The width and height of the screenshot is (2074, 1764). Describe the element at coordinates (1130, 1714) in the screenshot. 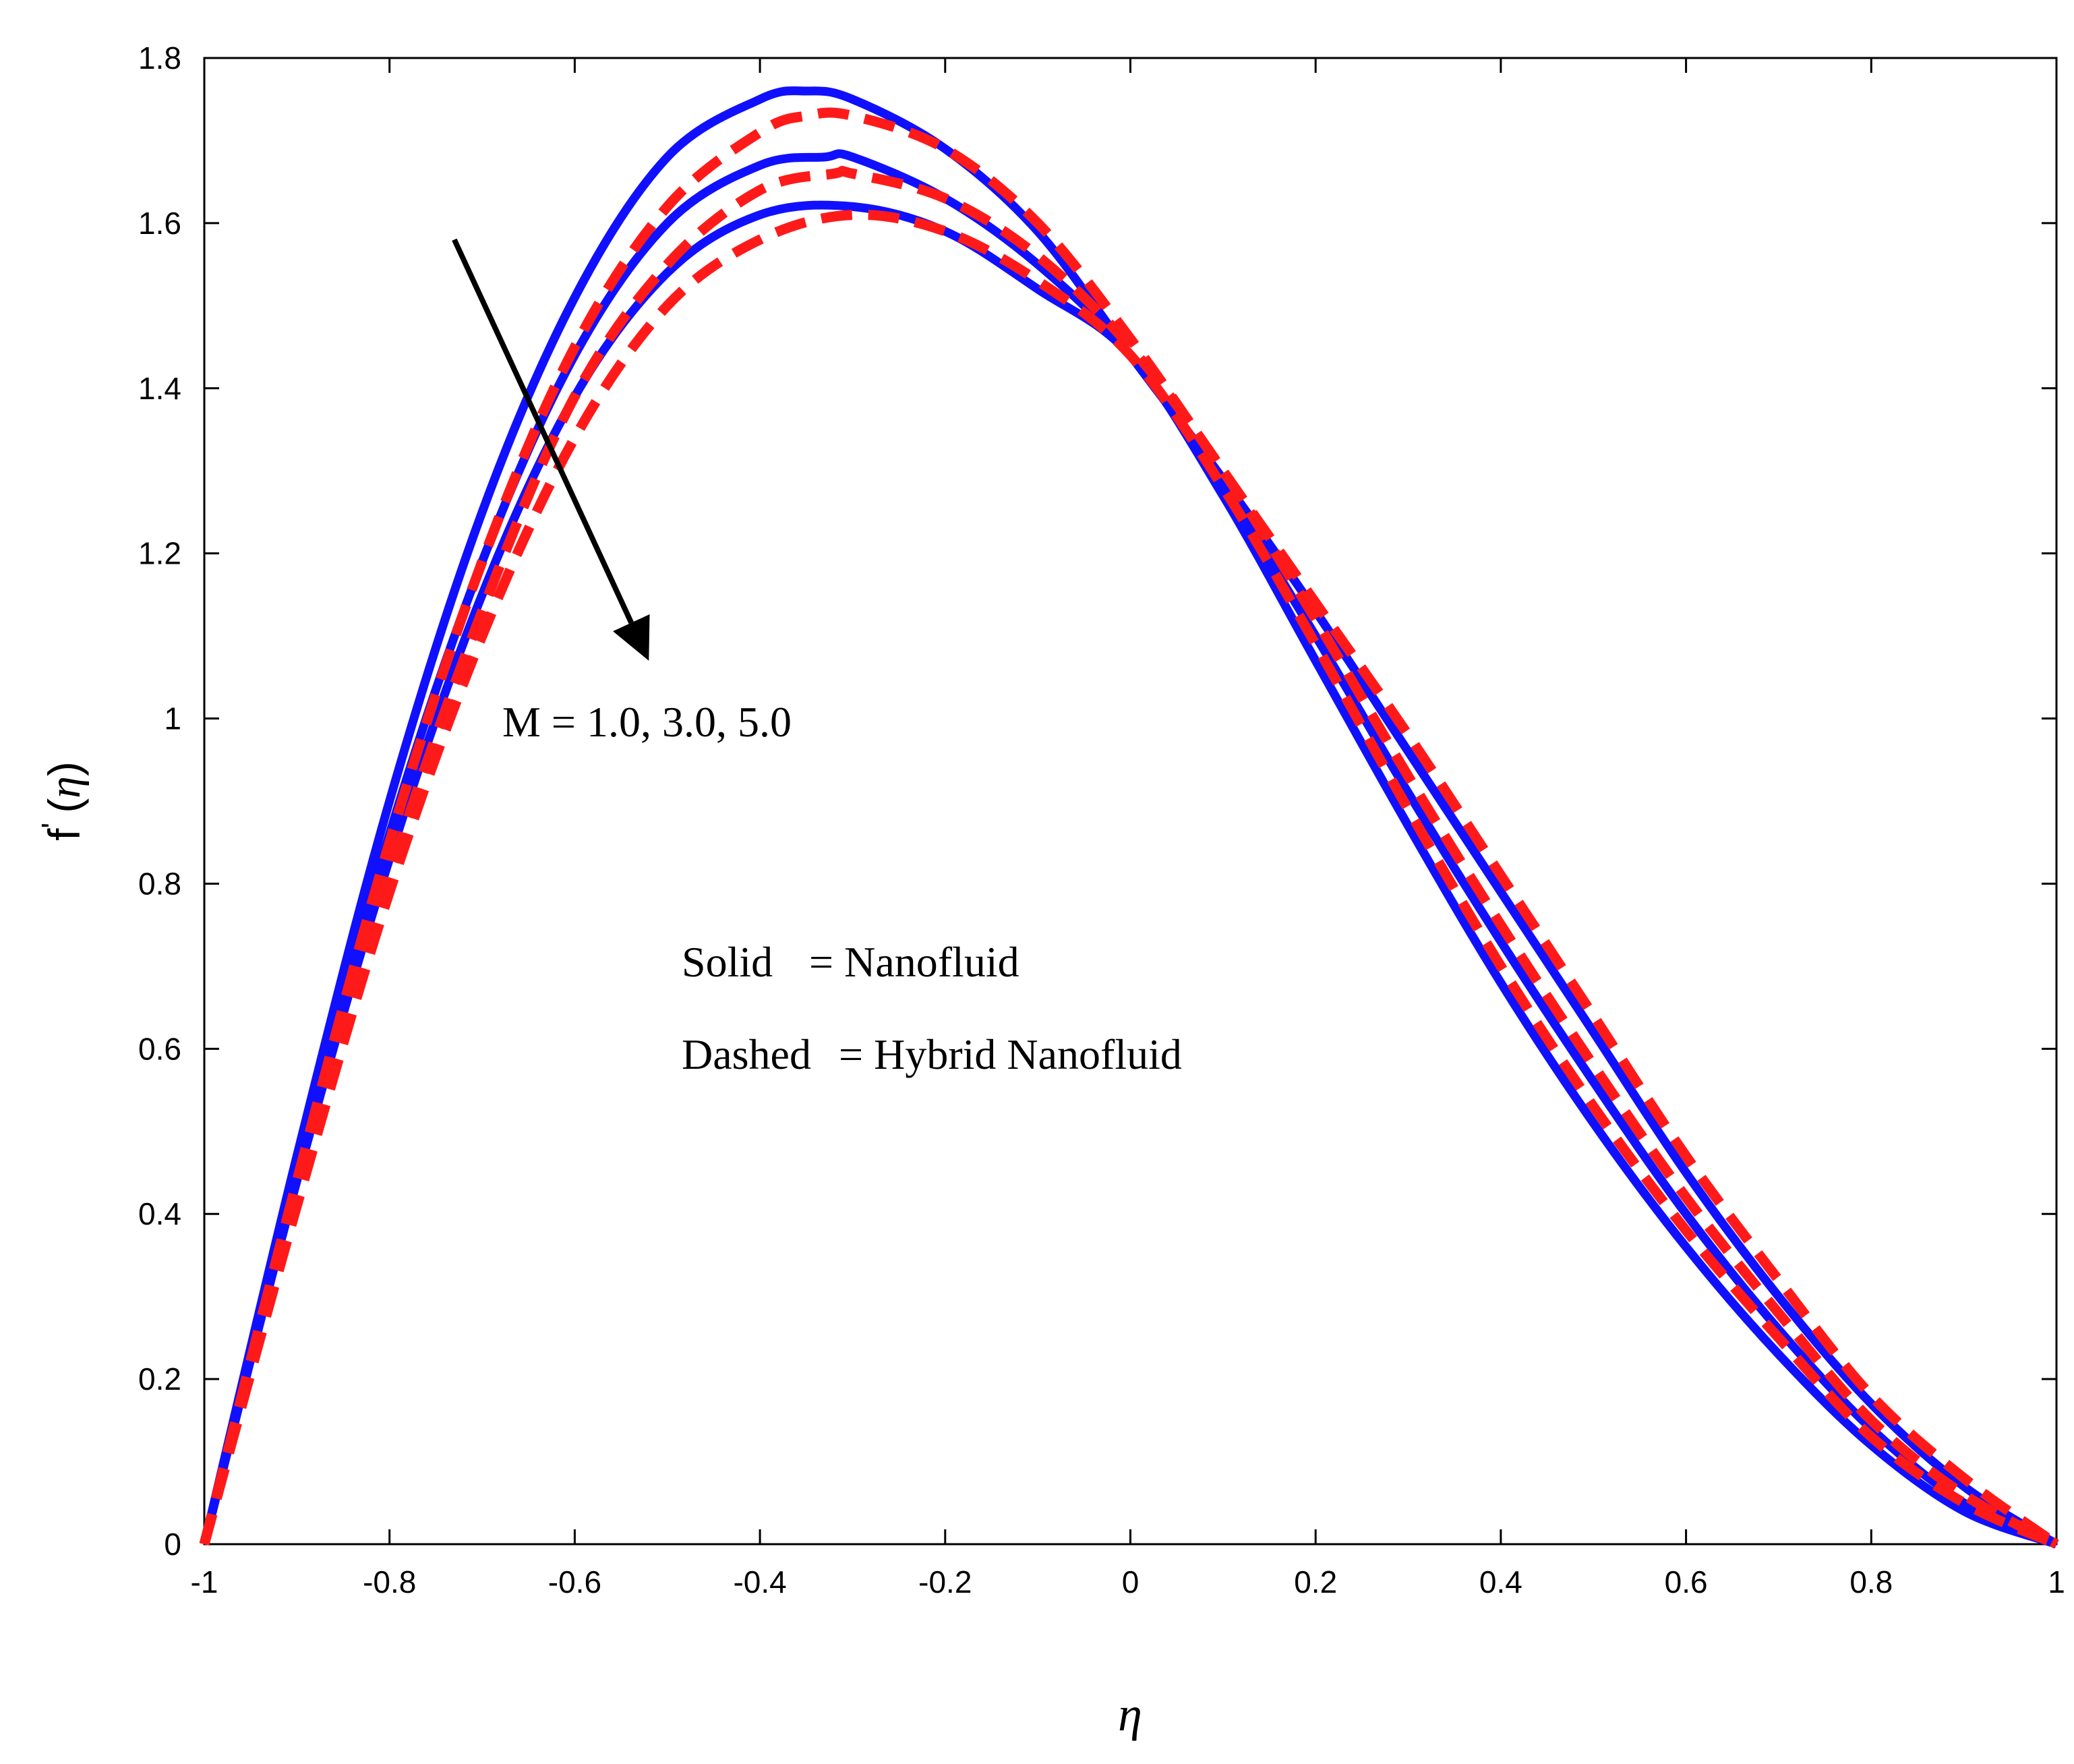

I see `x-axis-title: η` at that location.